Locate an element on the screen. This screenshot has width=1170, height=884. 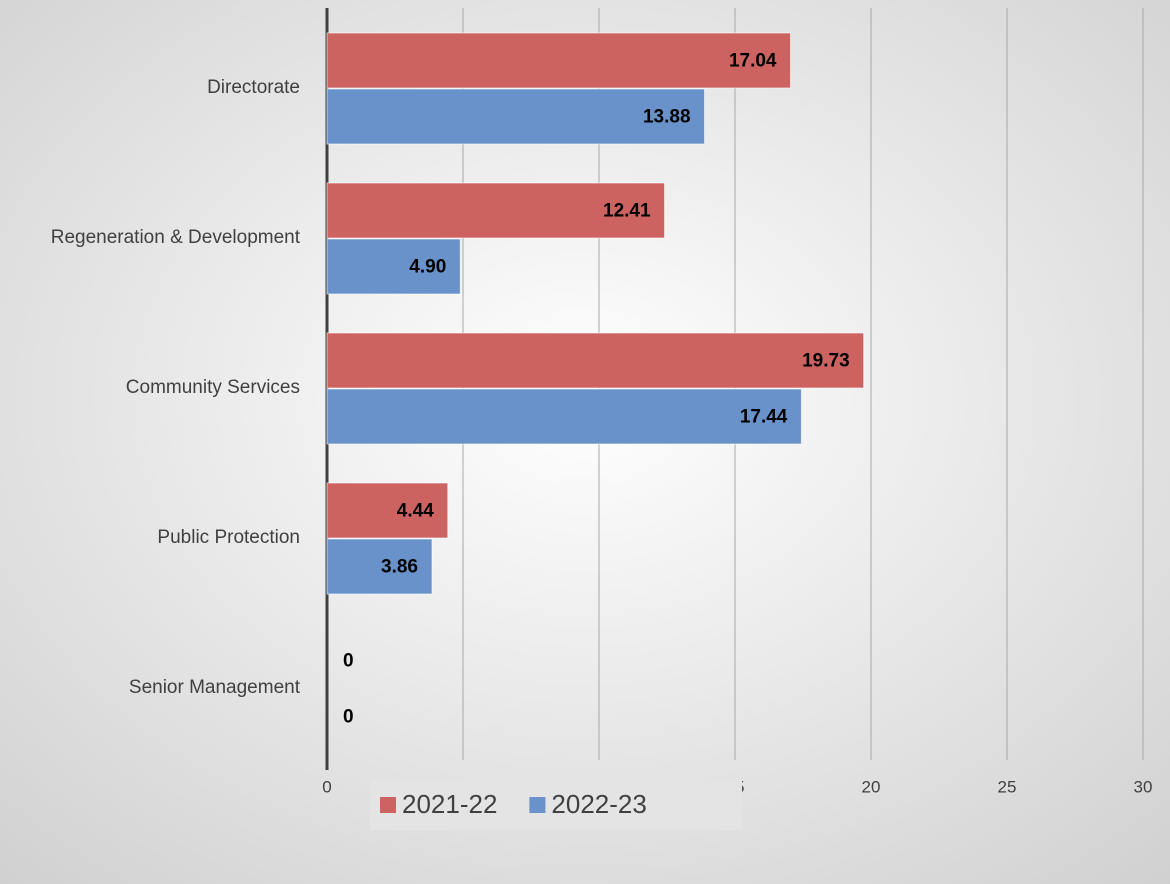
category-label: Senior Management is located at coordinates (215, 687).